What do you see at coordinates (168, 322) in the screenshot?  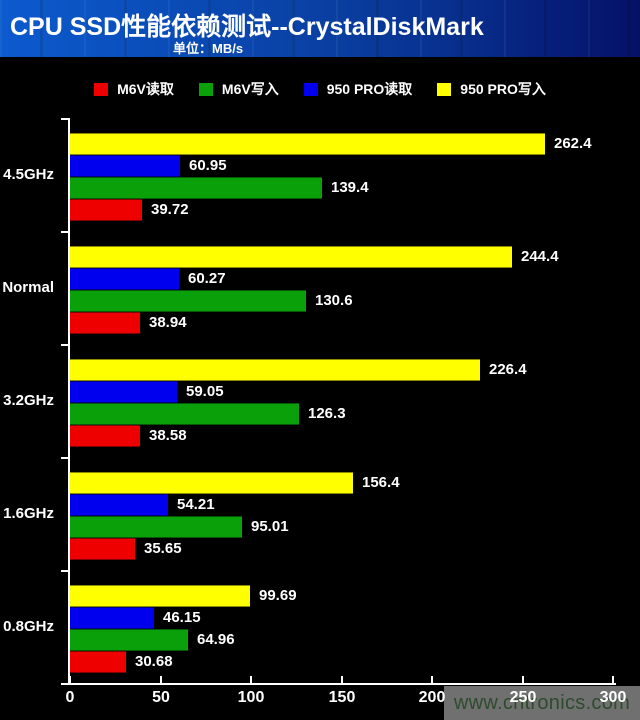 I see `bar-value-label: 38.94` at bounding box center [168, 322].